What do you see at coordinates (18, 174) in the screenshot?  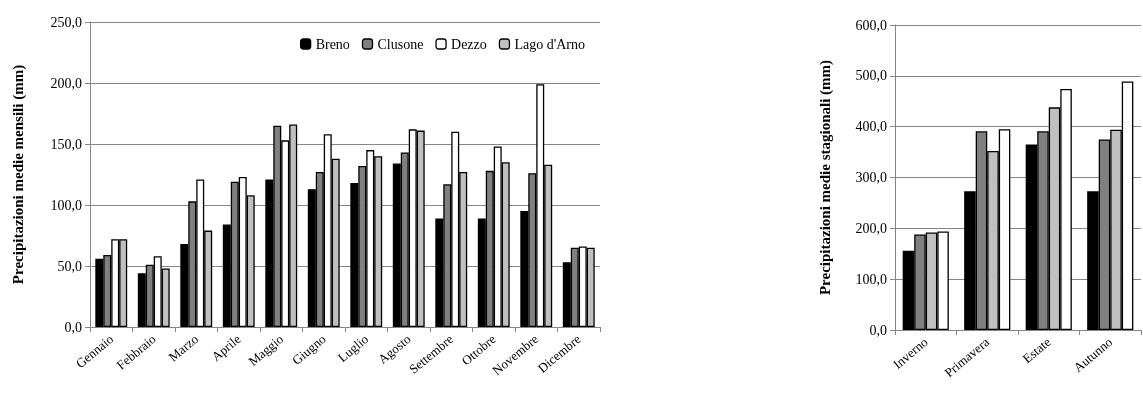 I see `y-axis-title: Precipitazioni medie mensili (mm)` at bounding box center [18, 174].